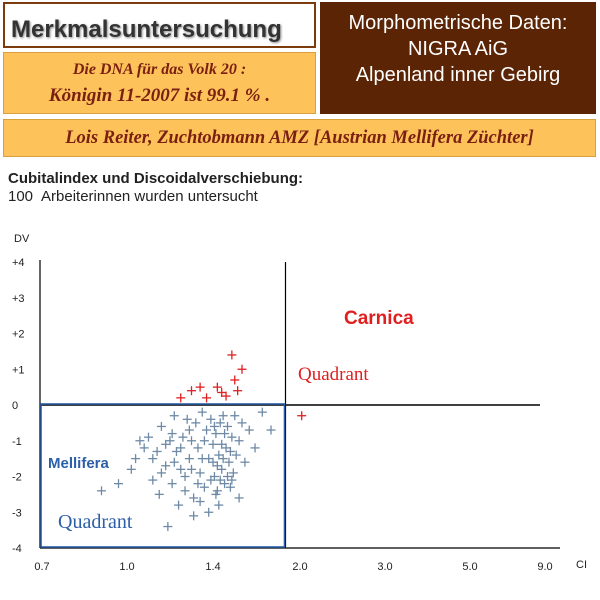  I want to click on x-tick-label: 1.0, so click(126, 567).